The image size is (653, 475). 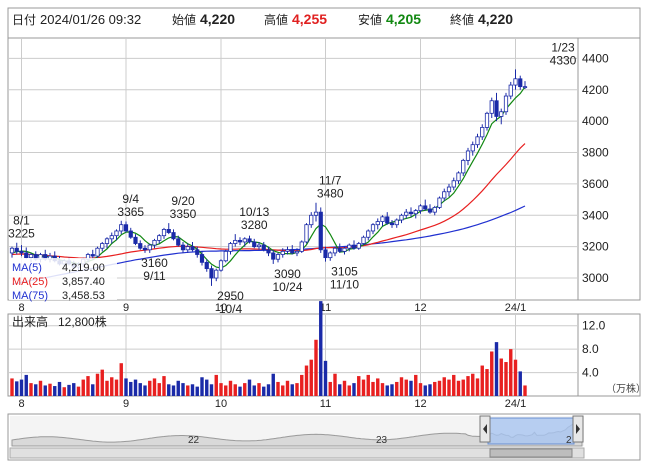 I want to click on low-label: 安値, so click(x=370, y=19).